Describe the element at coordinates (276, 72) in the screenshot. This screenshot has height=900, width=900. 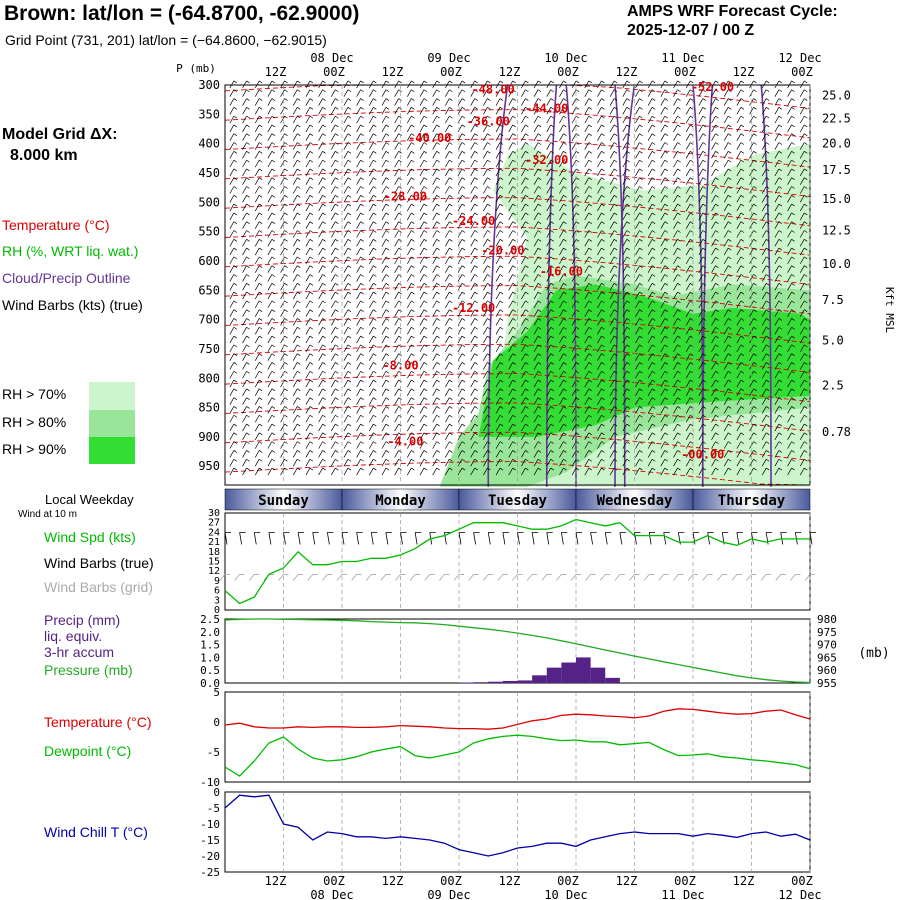
I see `top-x-tick: 12Z` at that location.